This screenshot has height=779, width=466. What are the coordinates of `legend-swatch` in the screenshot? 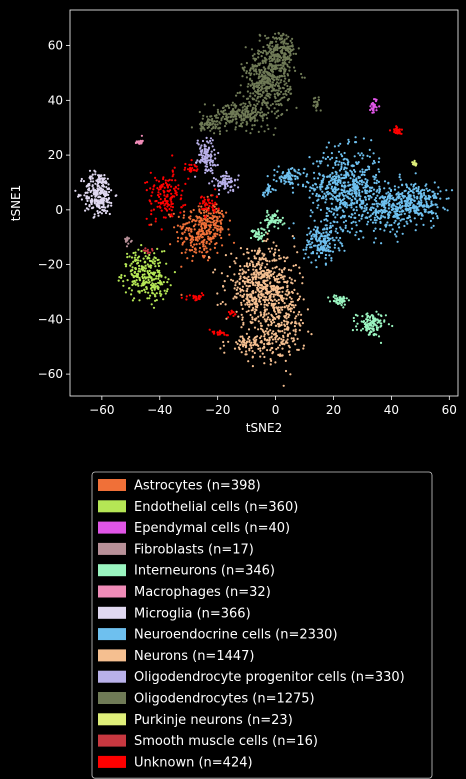 It's located at (112, 655).